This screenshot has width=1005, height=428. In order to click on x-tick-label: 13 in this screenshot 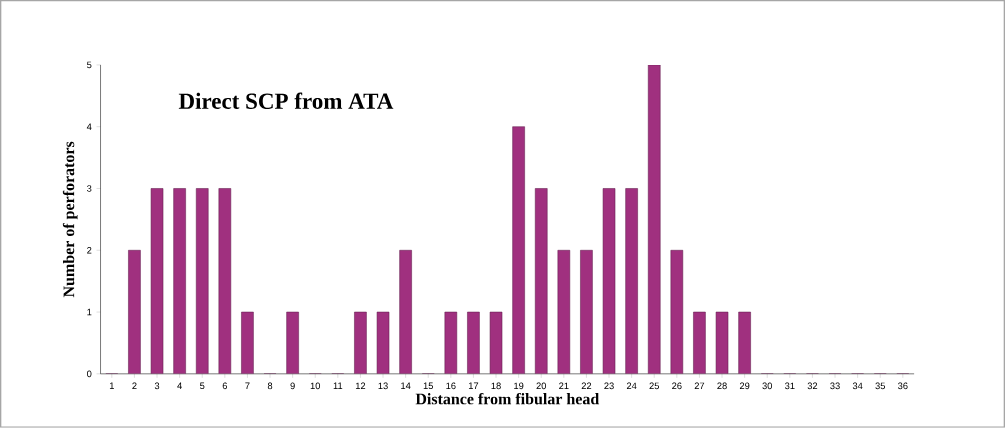, I will do `click(383, 386)`.